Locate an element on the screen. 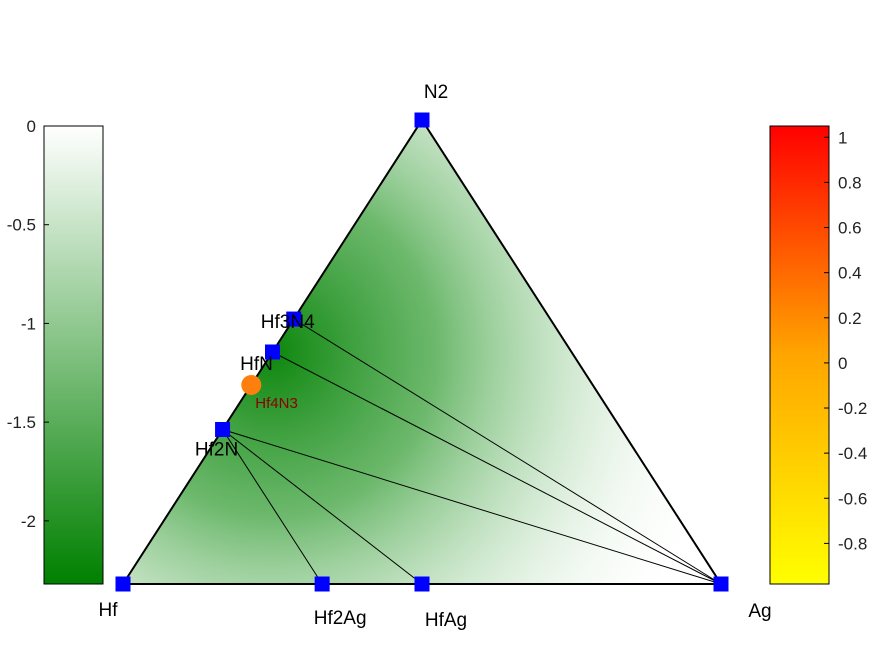 This screenshot has height=656, width=875. phase-label-hf2n: Hf2N is located at coordinates (216, 449).